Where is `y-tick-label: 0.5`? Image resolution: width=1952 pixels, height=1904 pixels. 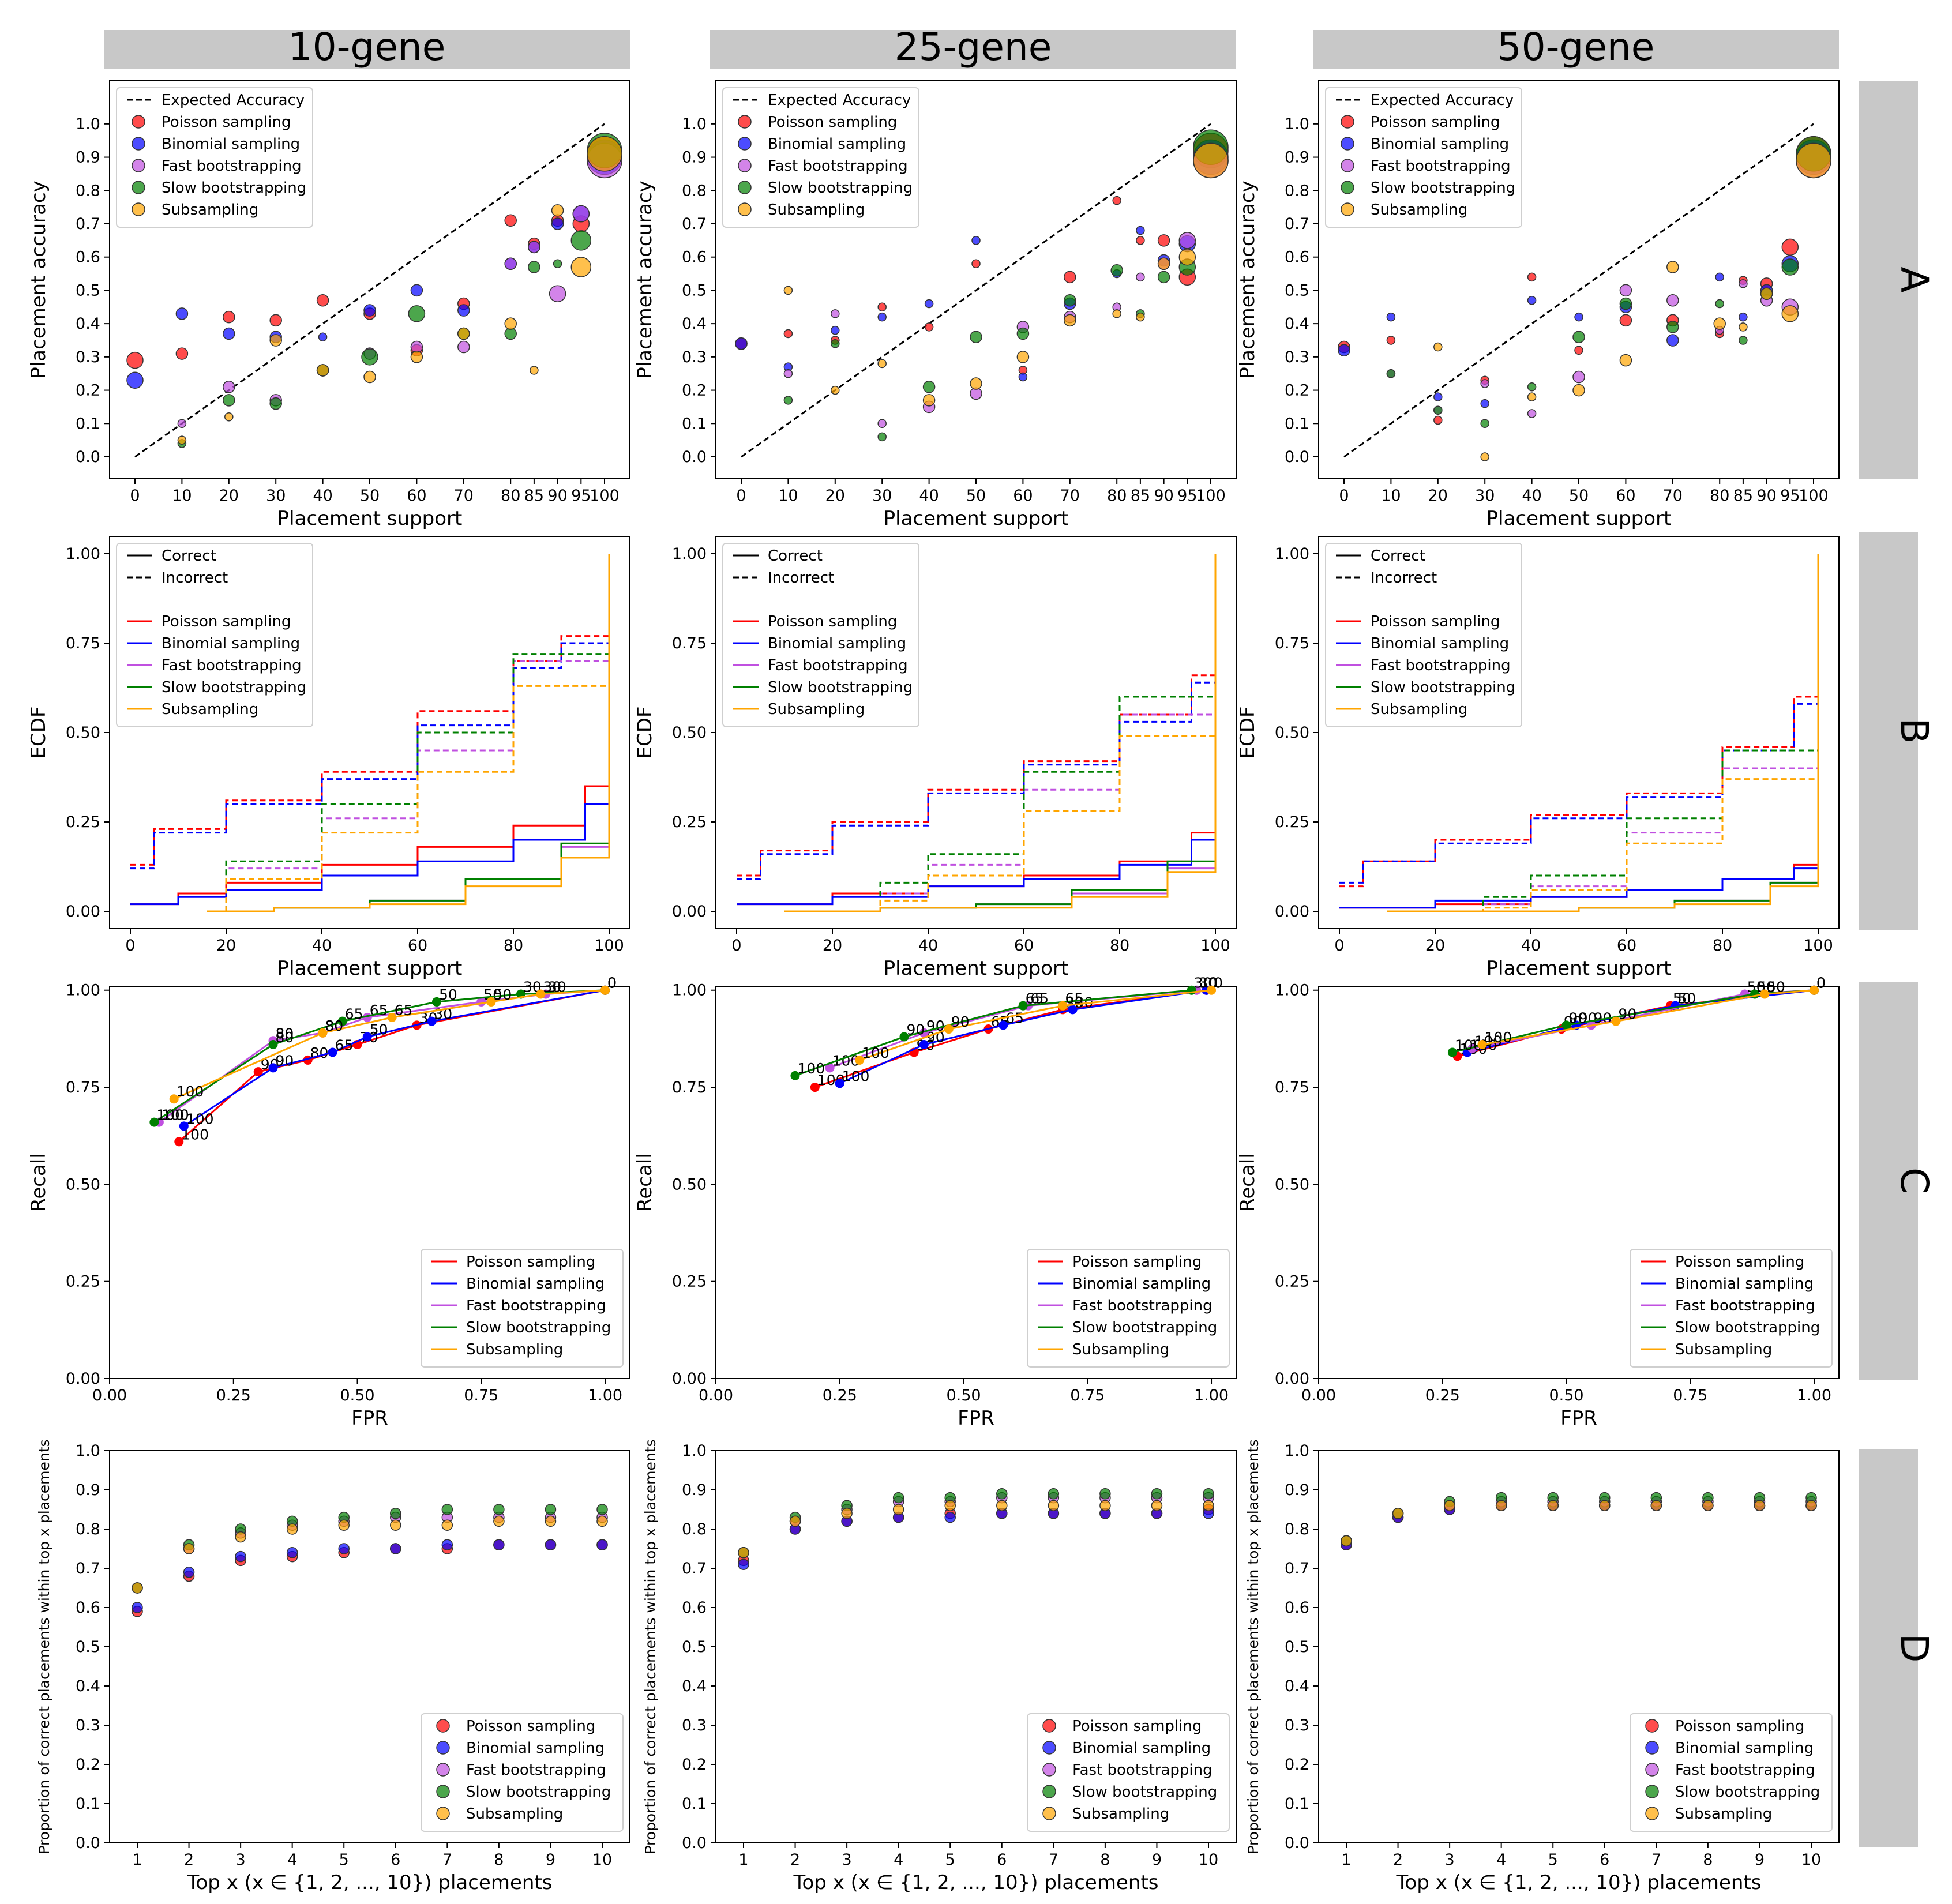
y-tick-label: 0.5 is located at coordinates (695, 290).